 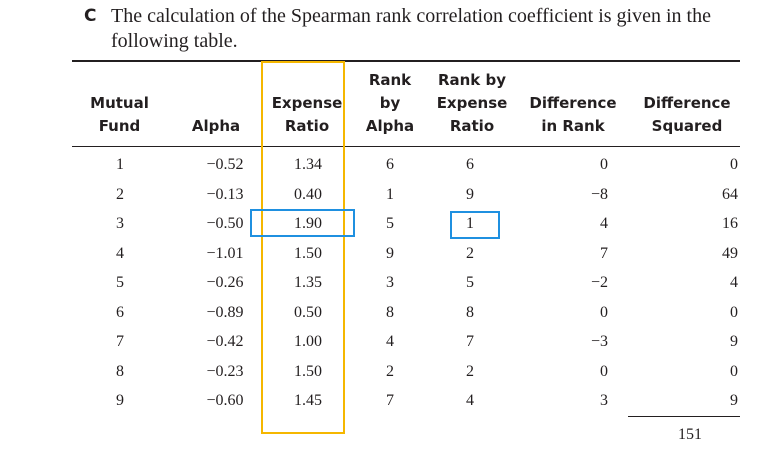 What do you see at coordinates (573, 126) in the screenshot?
I see `header-line: in Rank` at bounding box center [573, 126].